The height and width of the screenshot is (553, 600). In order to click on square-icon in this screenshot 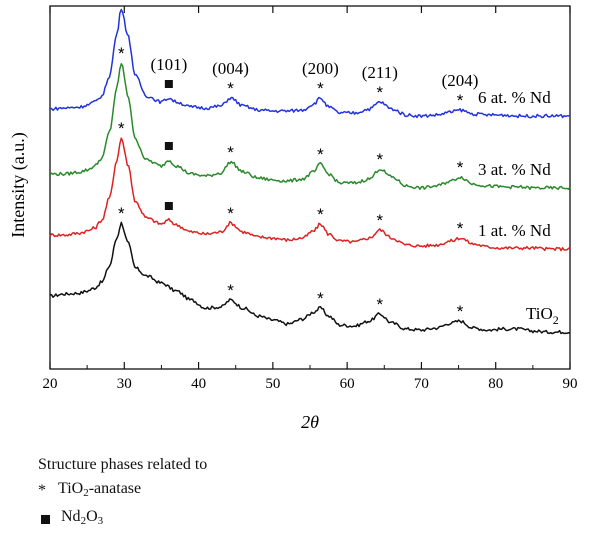, I will do `click(45, 519)`.